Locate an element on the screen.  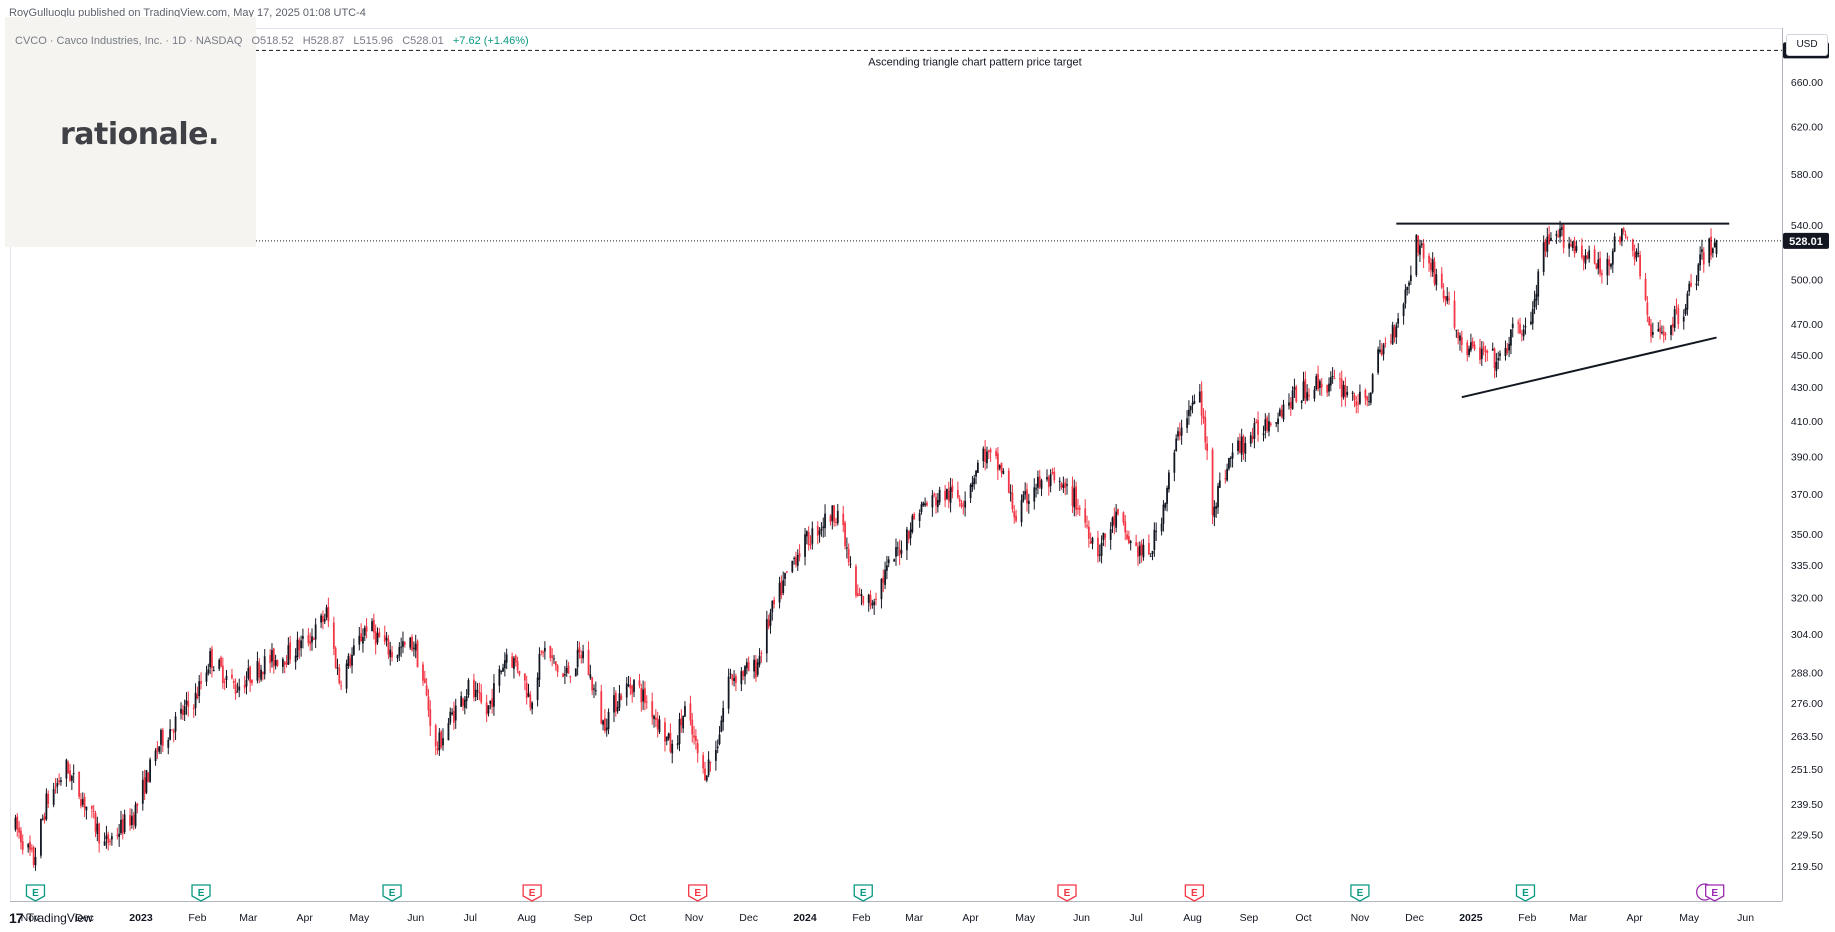
time-tick-label: Mar is located at coordinates (248, 918).